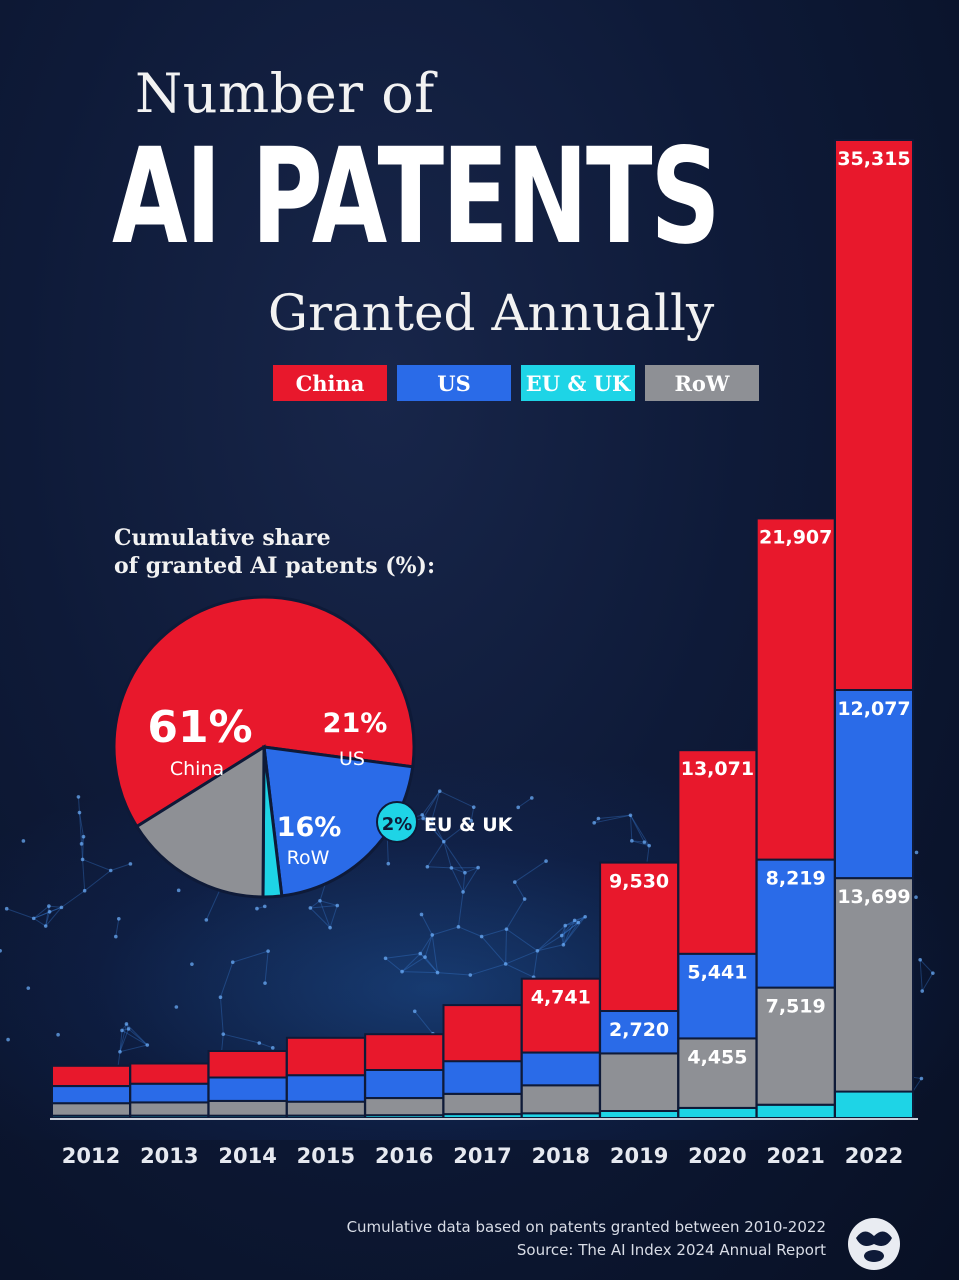 This screenshot has width=959, height=1280. Describe the element at coordinates (874, 784) in the screenshot. I see `bar-2022-us` at that location.